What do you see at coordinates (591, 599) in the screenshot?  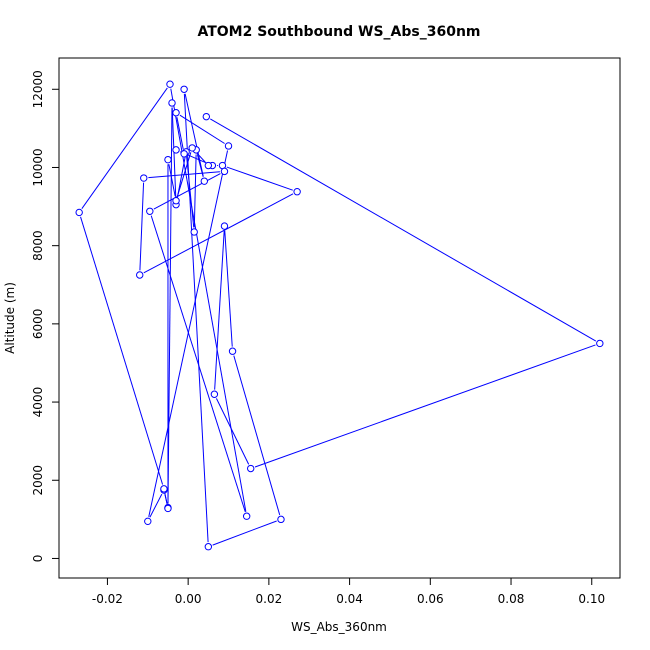 I see `x-tick-label: 0.10` at bounding box center [591, 599].